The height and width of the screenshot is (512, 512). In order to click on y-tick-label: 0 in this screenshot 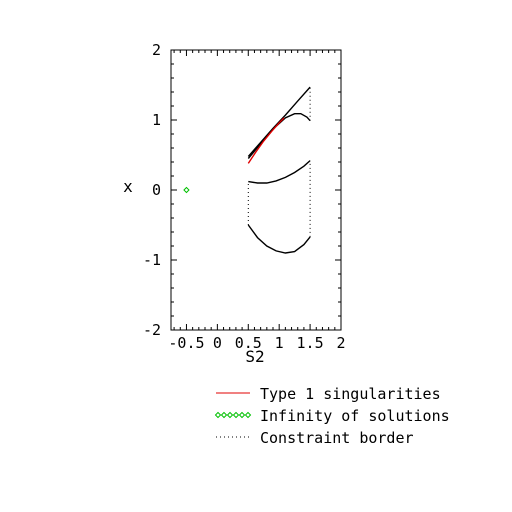, I will do `click(156, 190)`.